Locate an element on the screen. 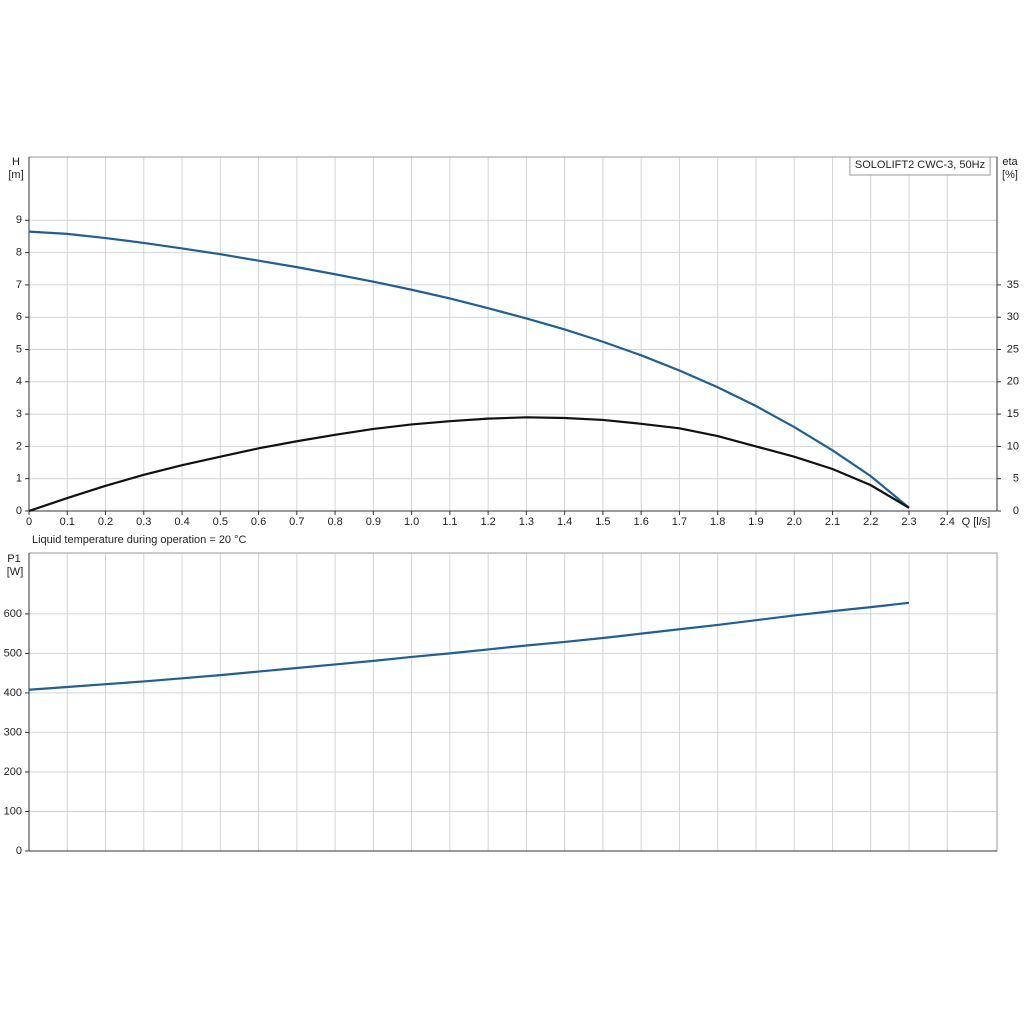 The width and height of the screenshot is (1024, 1024). x-tick-label: 2.2 is located at coordinates (870, 522).